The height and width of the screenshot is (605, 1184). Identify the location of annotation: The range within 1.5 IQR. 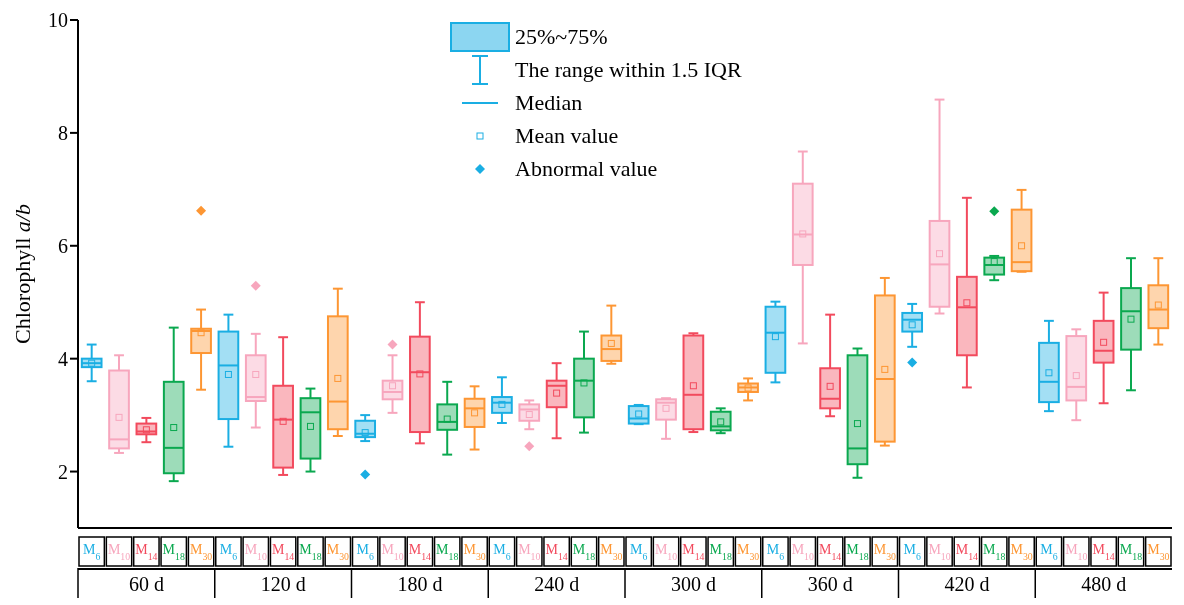
(628, 69).